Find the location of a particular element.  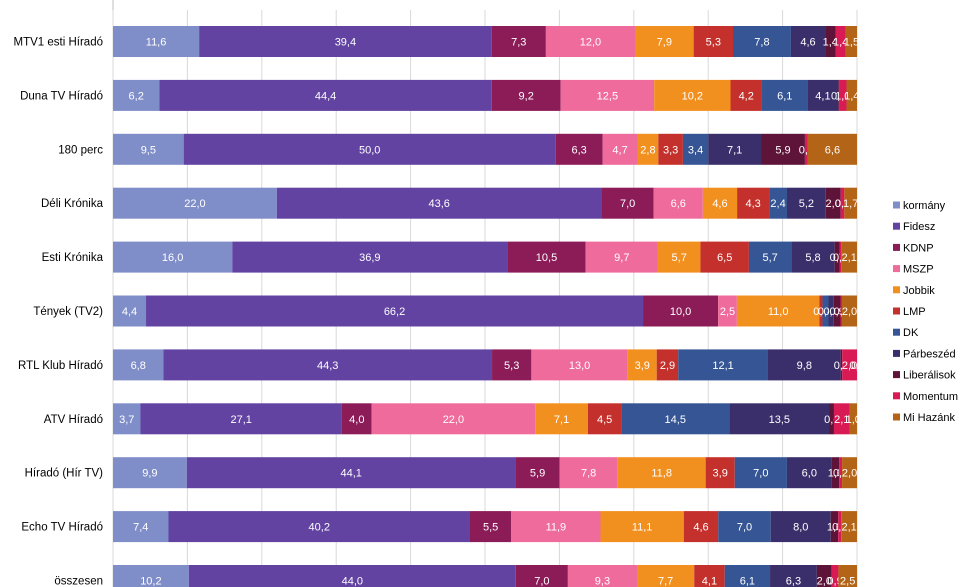

bar-row-hirado-hir-tv: 9,9 44,1 5,9 7,8 11,8 3,9 7,0 6,0 1,00,42,0 is located at coordinates (485, 473).